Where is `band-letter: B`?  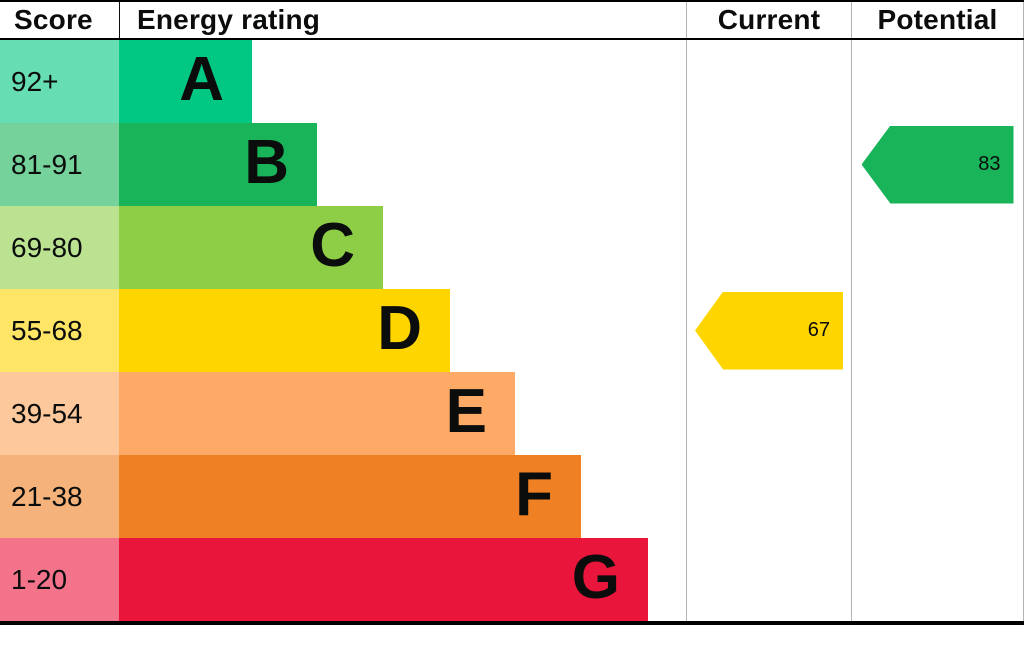
band-letter: B is located at coordinates (266, 162).